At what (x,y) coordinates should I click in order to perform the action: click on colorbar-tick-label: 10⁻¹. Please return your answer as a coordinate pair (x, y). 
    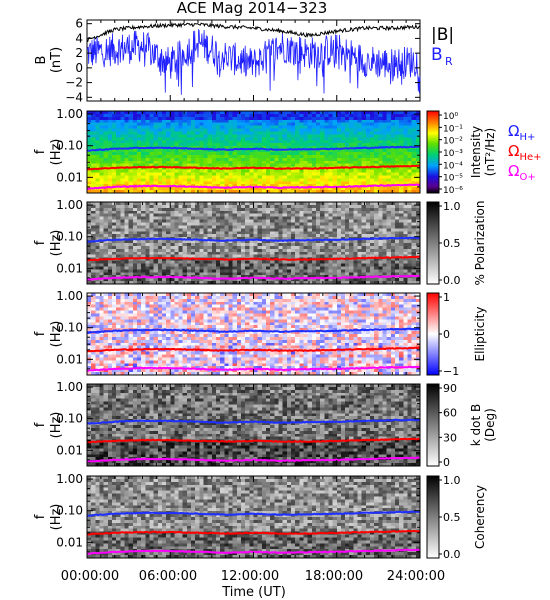
    Looking at the image, I should click on (453, 129).